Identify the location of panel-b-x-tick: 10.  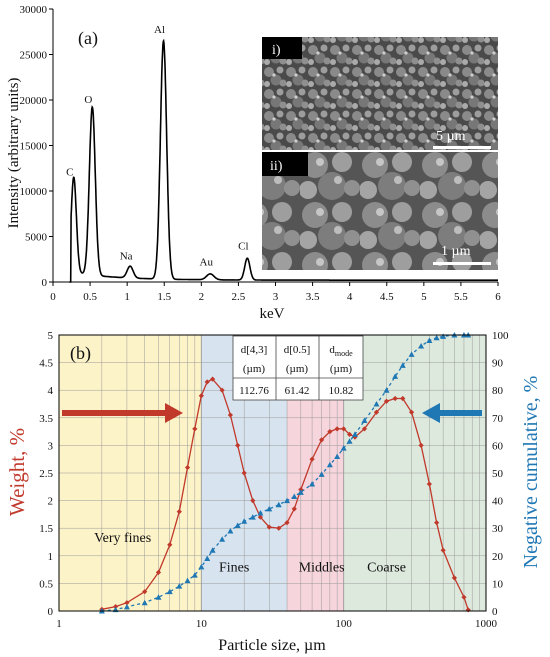
(202, 624).